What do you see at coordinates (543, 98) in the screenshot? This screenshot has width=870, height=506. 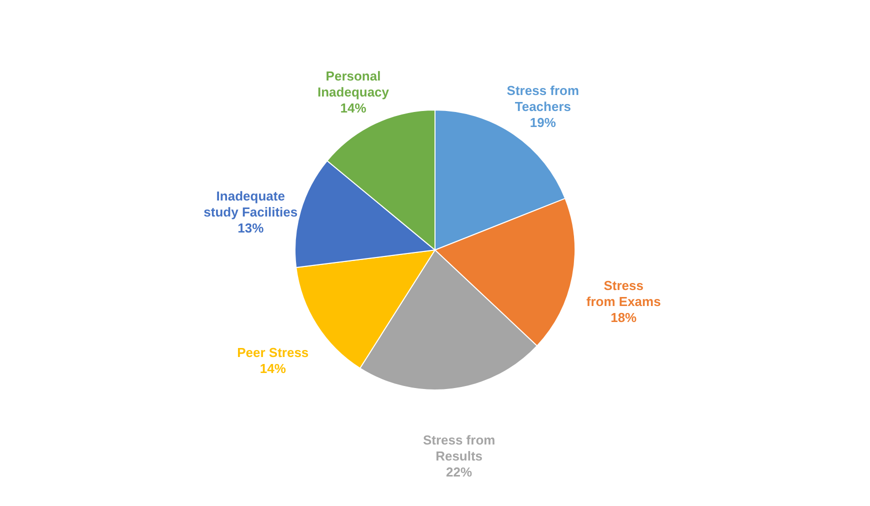 I see `slice-label: Stress from Teachers` at bounding box center [543, 98].